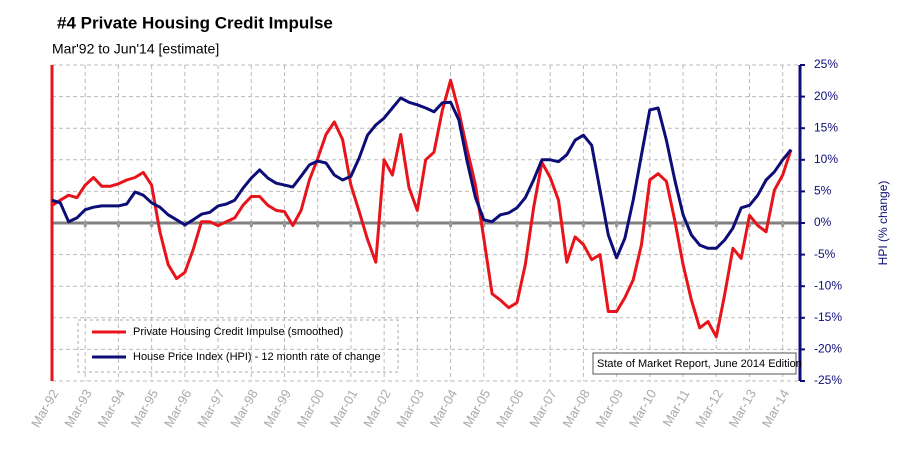 The image size is (900, 476). I want to click on x-tick-label: Mar-12, so click(709, 408).